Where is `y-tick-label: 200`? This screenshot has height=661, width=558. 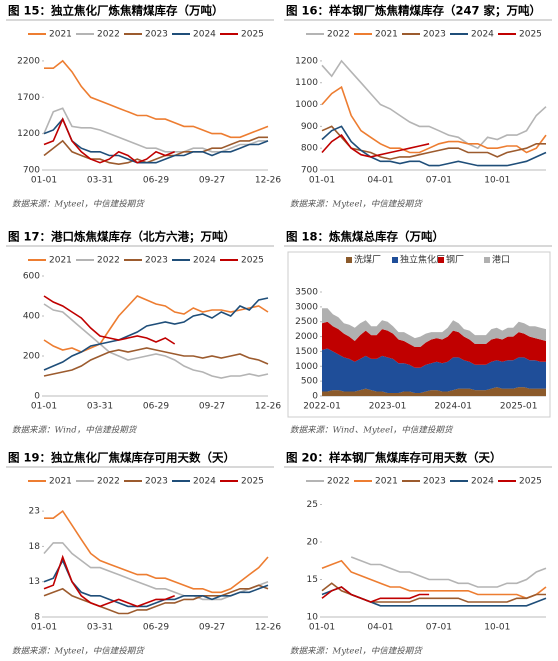
y-tick-label: 200 is located at coordinates (31, 357).